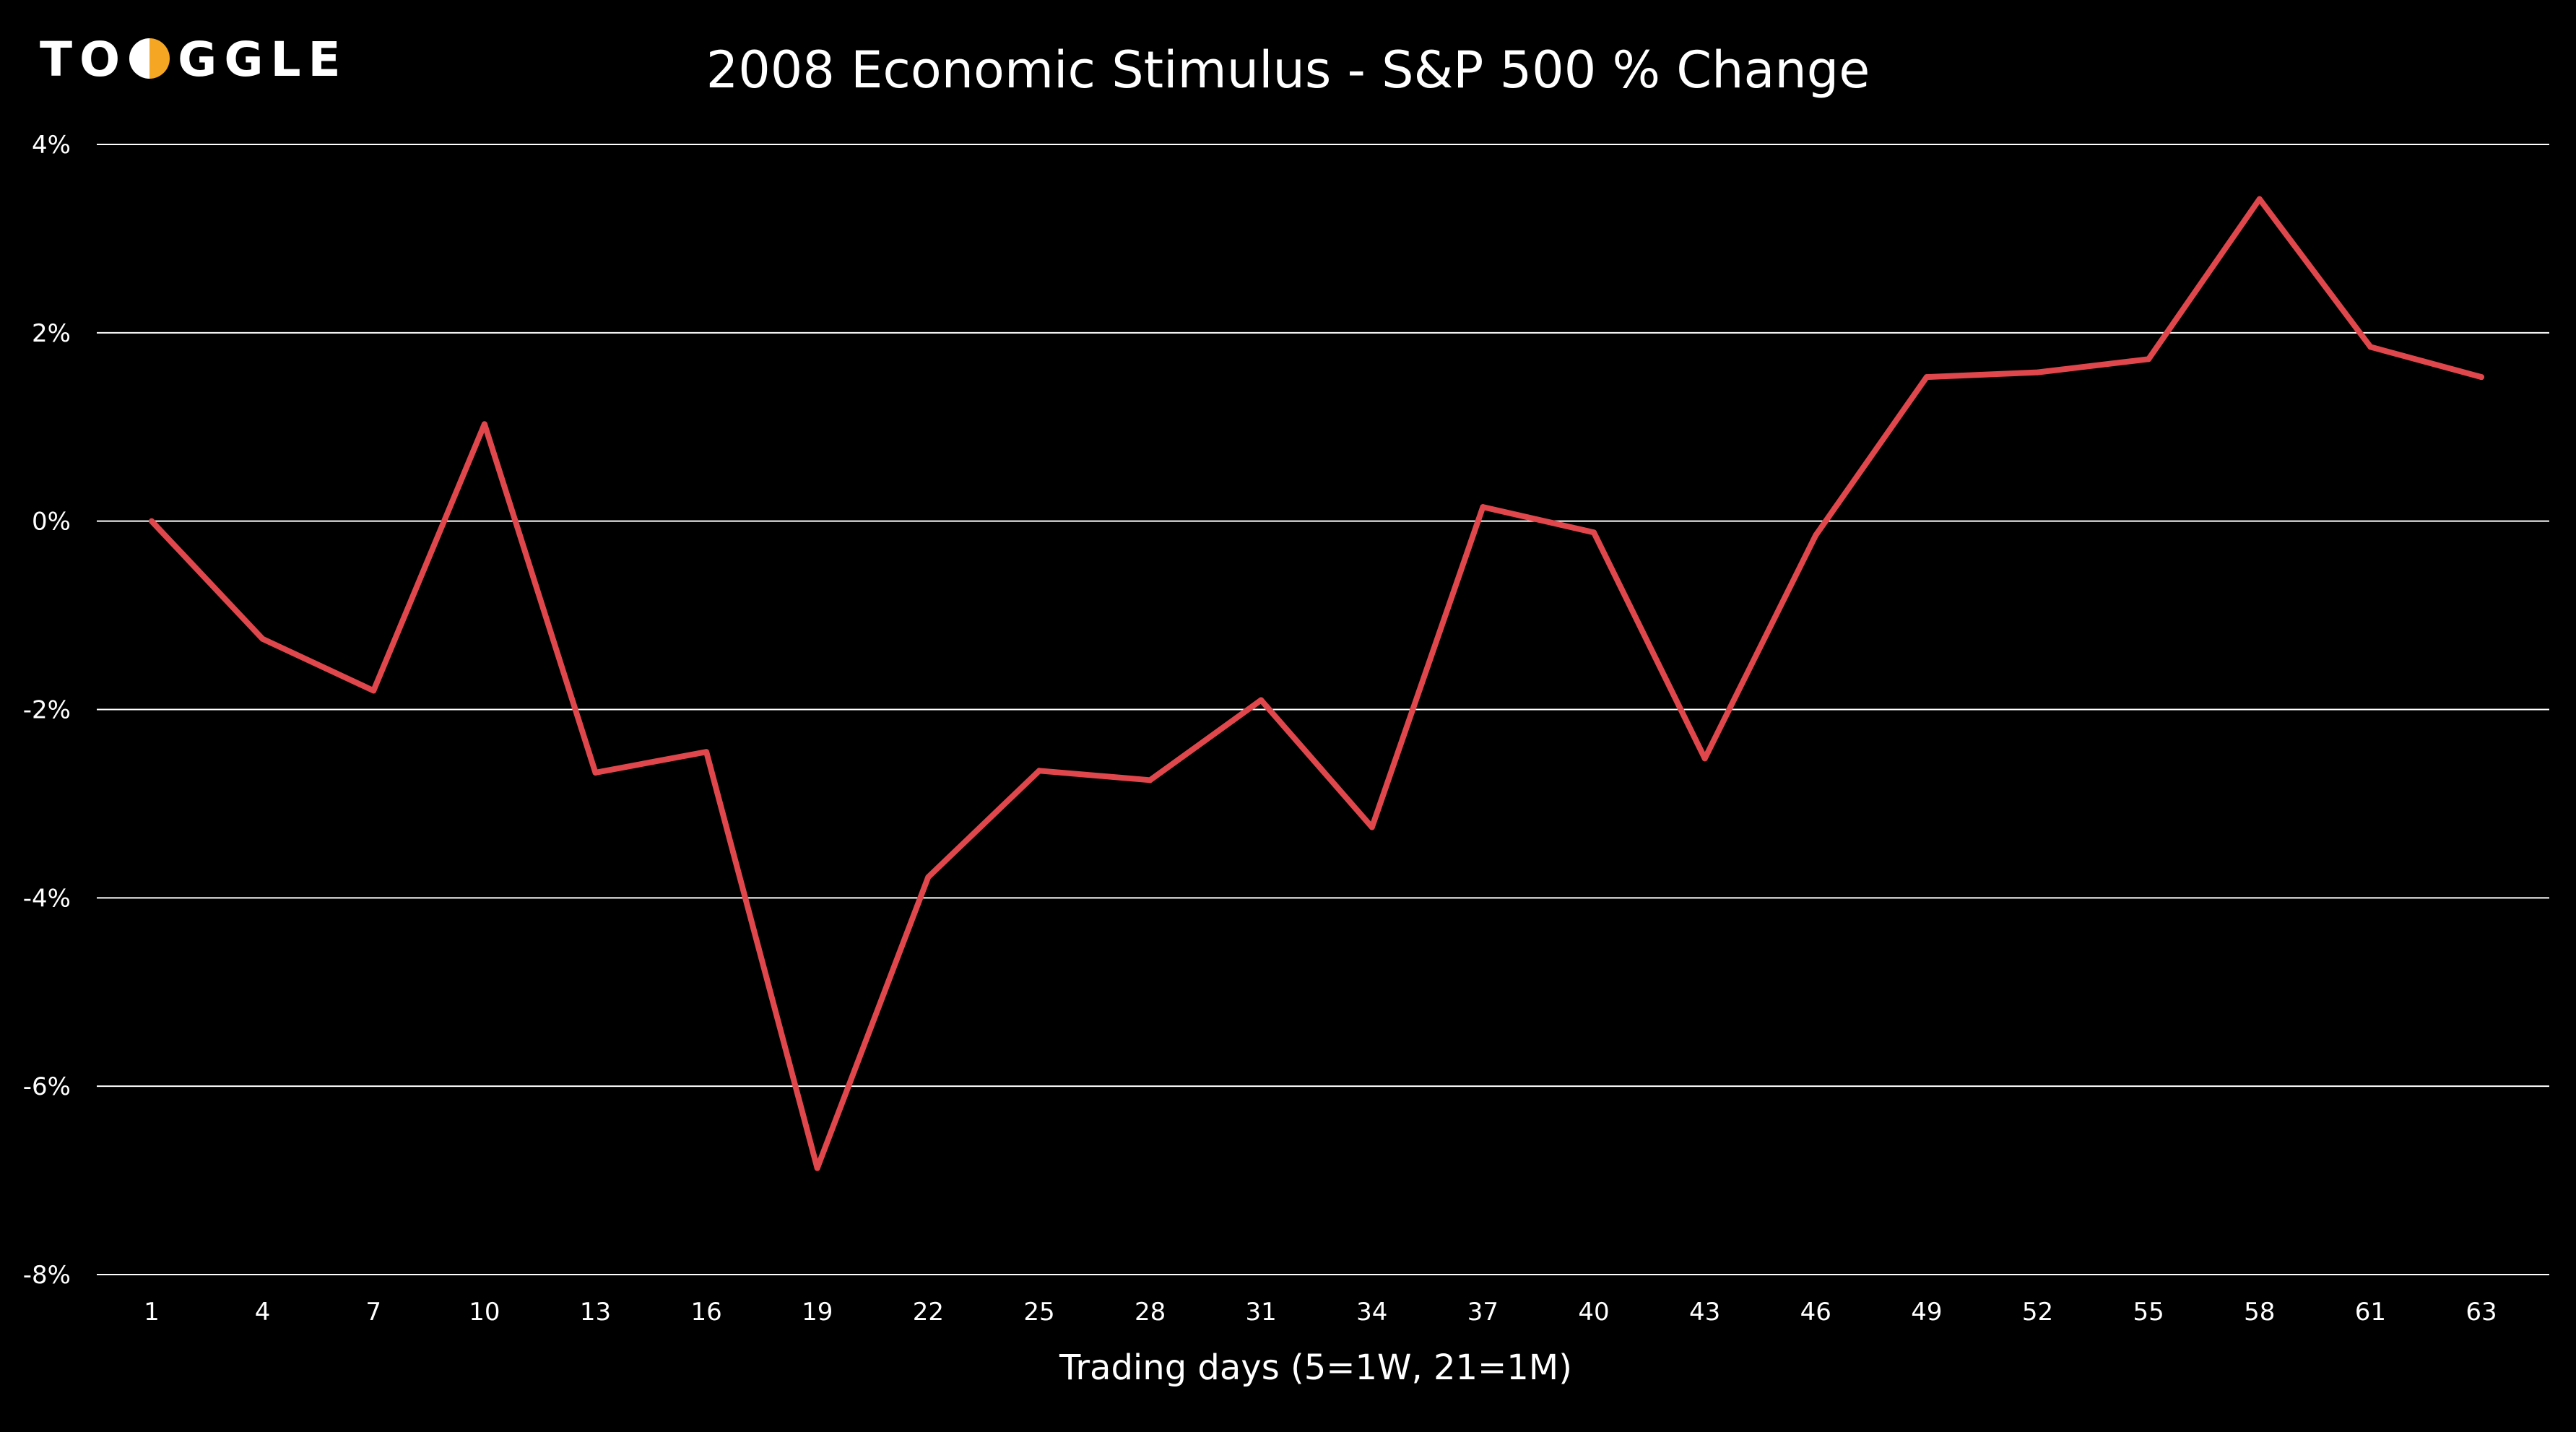 Image resolution: width=2576 pixels, height=1432 pixels. I want to click on y-tick-label: 2%, so click(51, 333).